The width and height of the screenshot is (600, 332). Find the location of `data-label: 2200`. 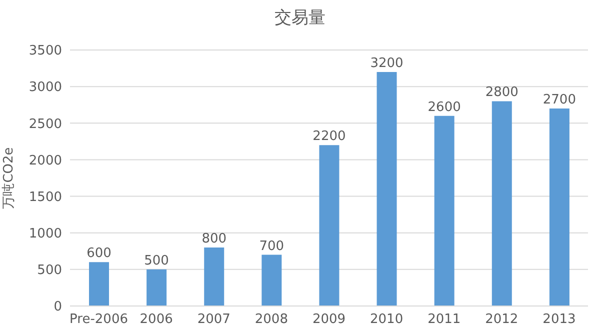

data-label: 2200 is located at coordinates (329, 136).